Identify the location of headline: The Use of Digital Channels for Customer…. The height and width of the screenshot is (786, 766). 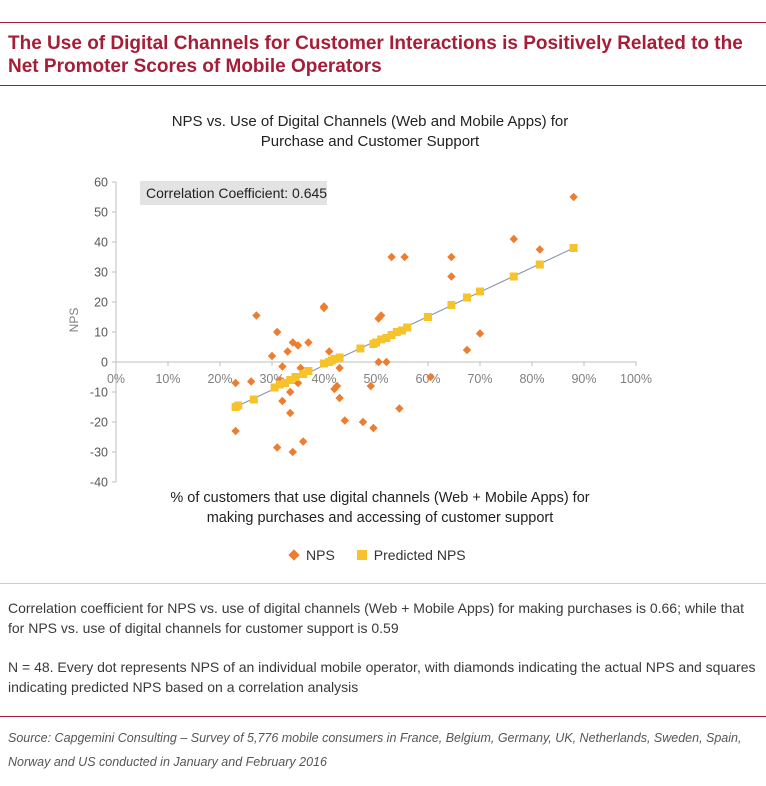
(375, 55).